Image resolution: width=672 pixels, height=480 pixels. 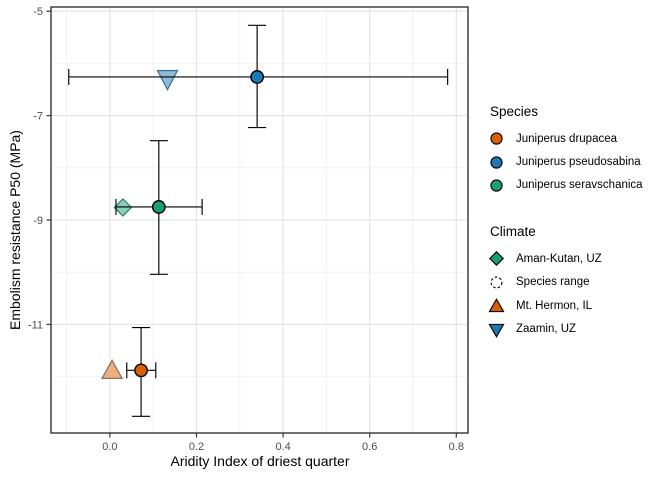 I want to click on legend-item-aman-kutan-uz: Aman-Kutan, UZ, so click(x=579, y=258).